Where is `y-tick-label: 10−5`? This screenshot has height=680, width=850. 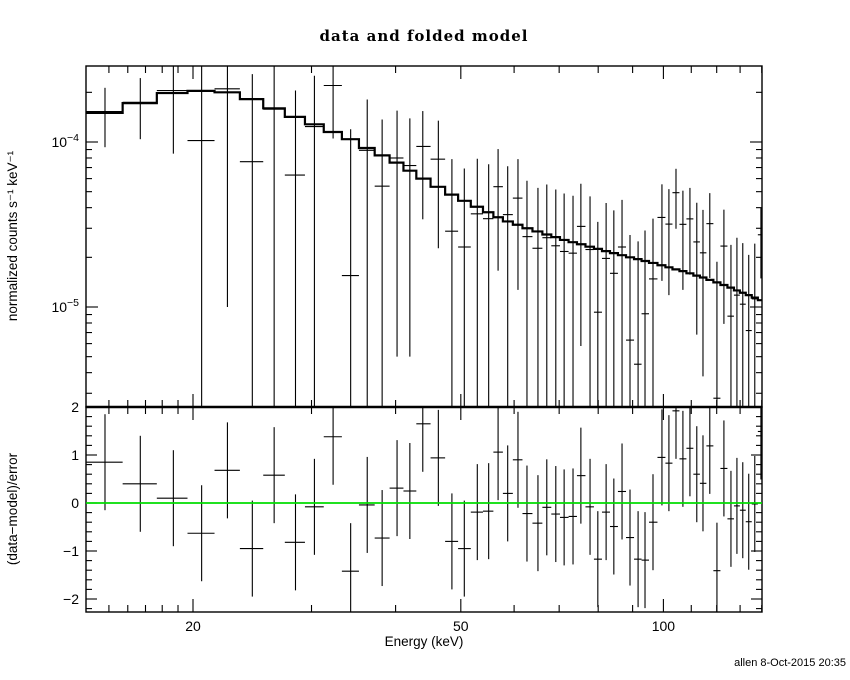
y-tick-label: 10−5 is located at coordinates (65, 306).